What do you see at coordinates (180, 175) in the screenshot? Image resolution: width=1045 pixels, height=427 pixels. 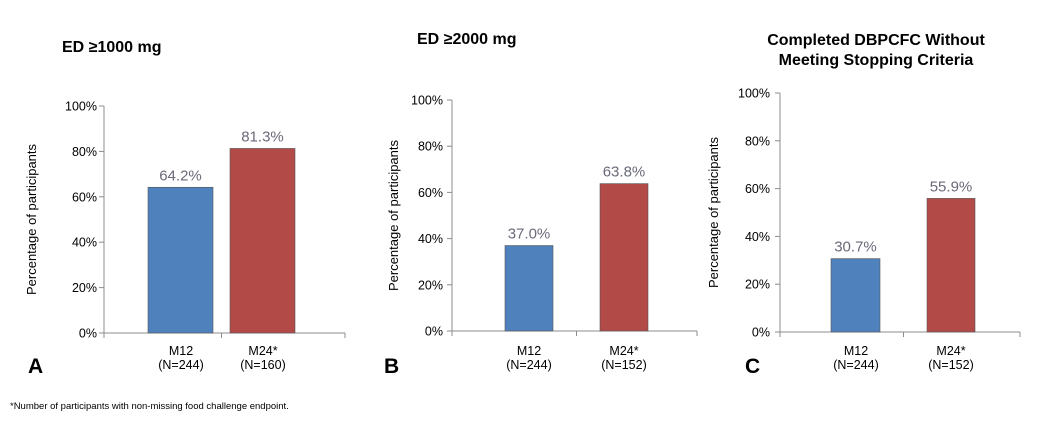 I see `data-label: 64.2%` at bounding box center [180, 175].